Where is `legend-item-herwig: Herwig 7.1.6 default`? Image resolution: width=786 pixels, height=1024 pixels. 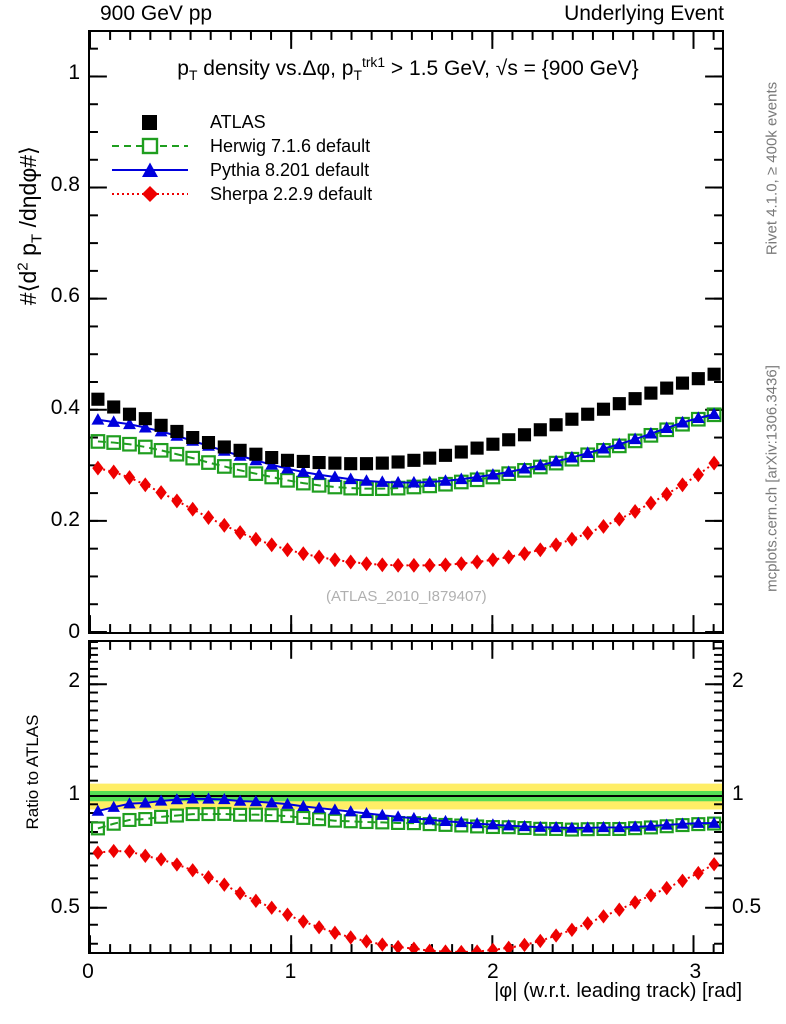 legend-item-herwig: Herwig 7.1.6 default is located at coordinates (237, 146).